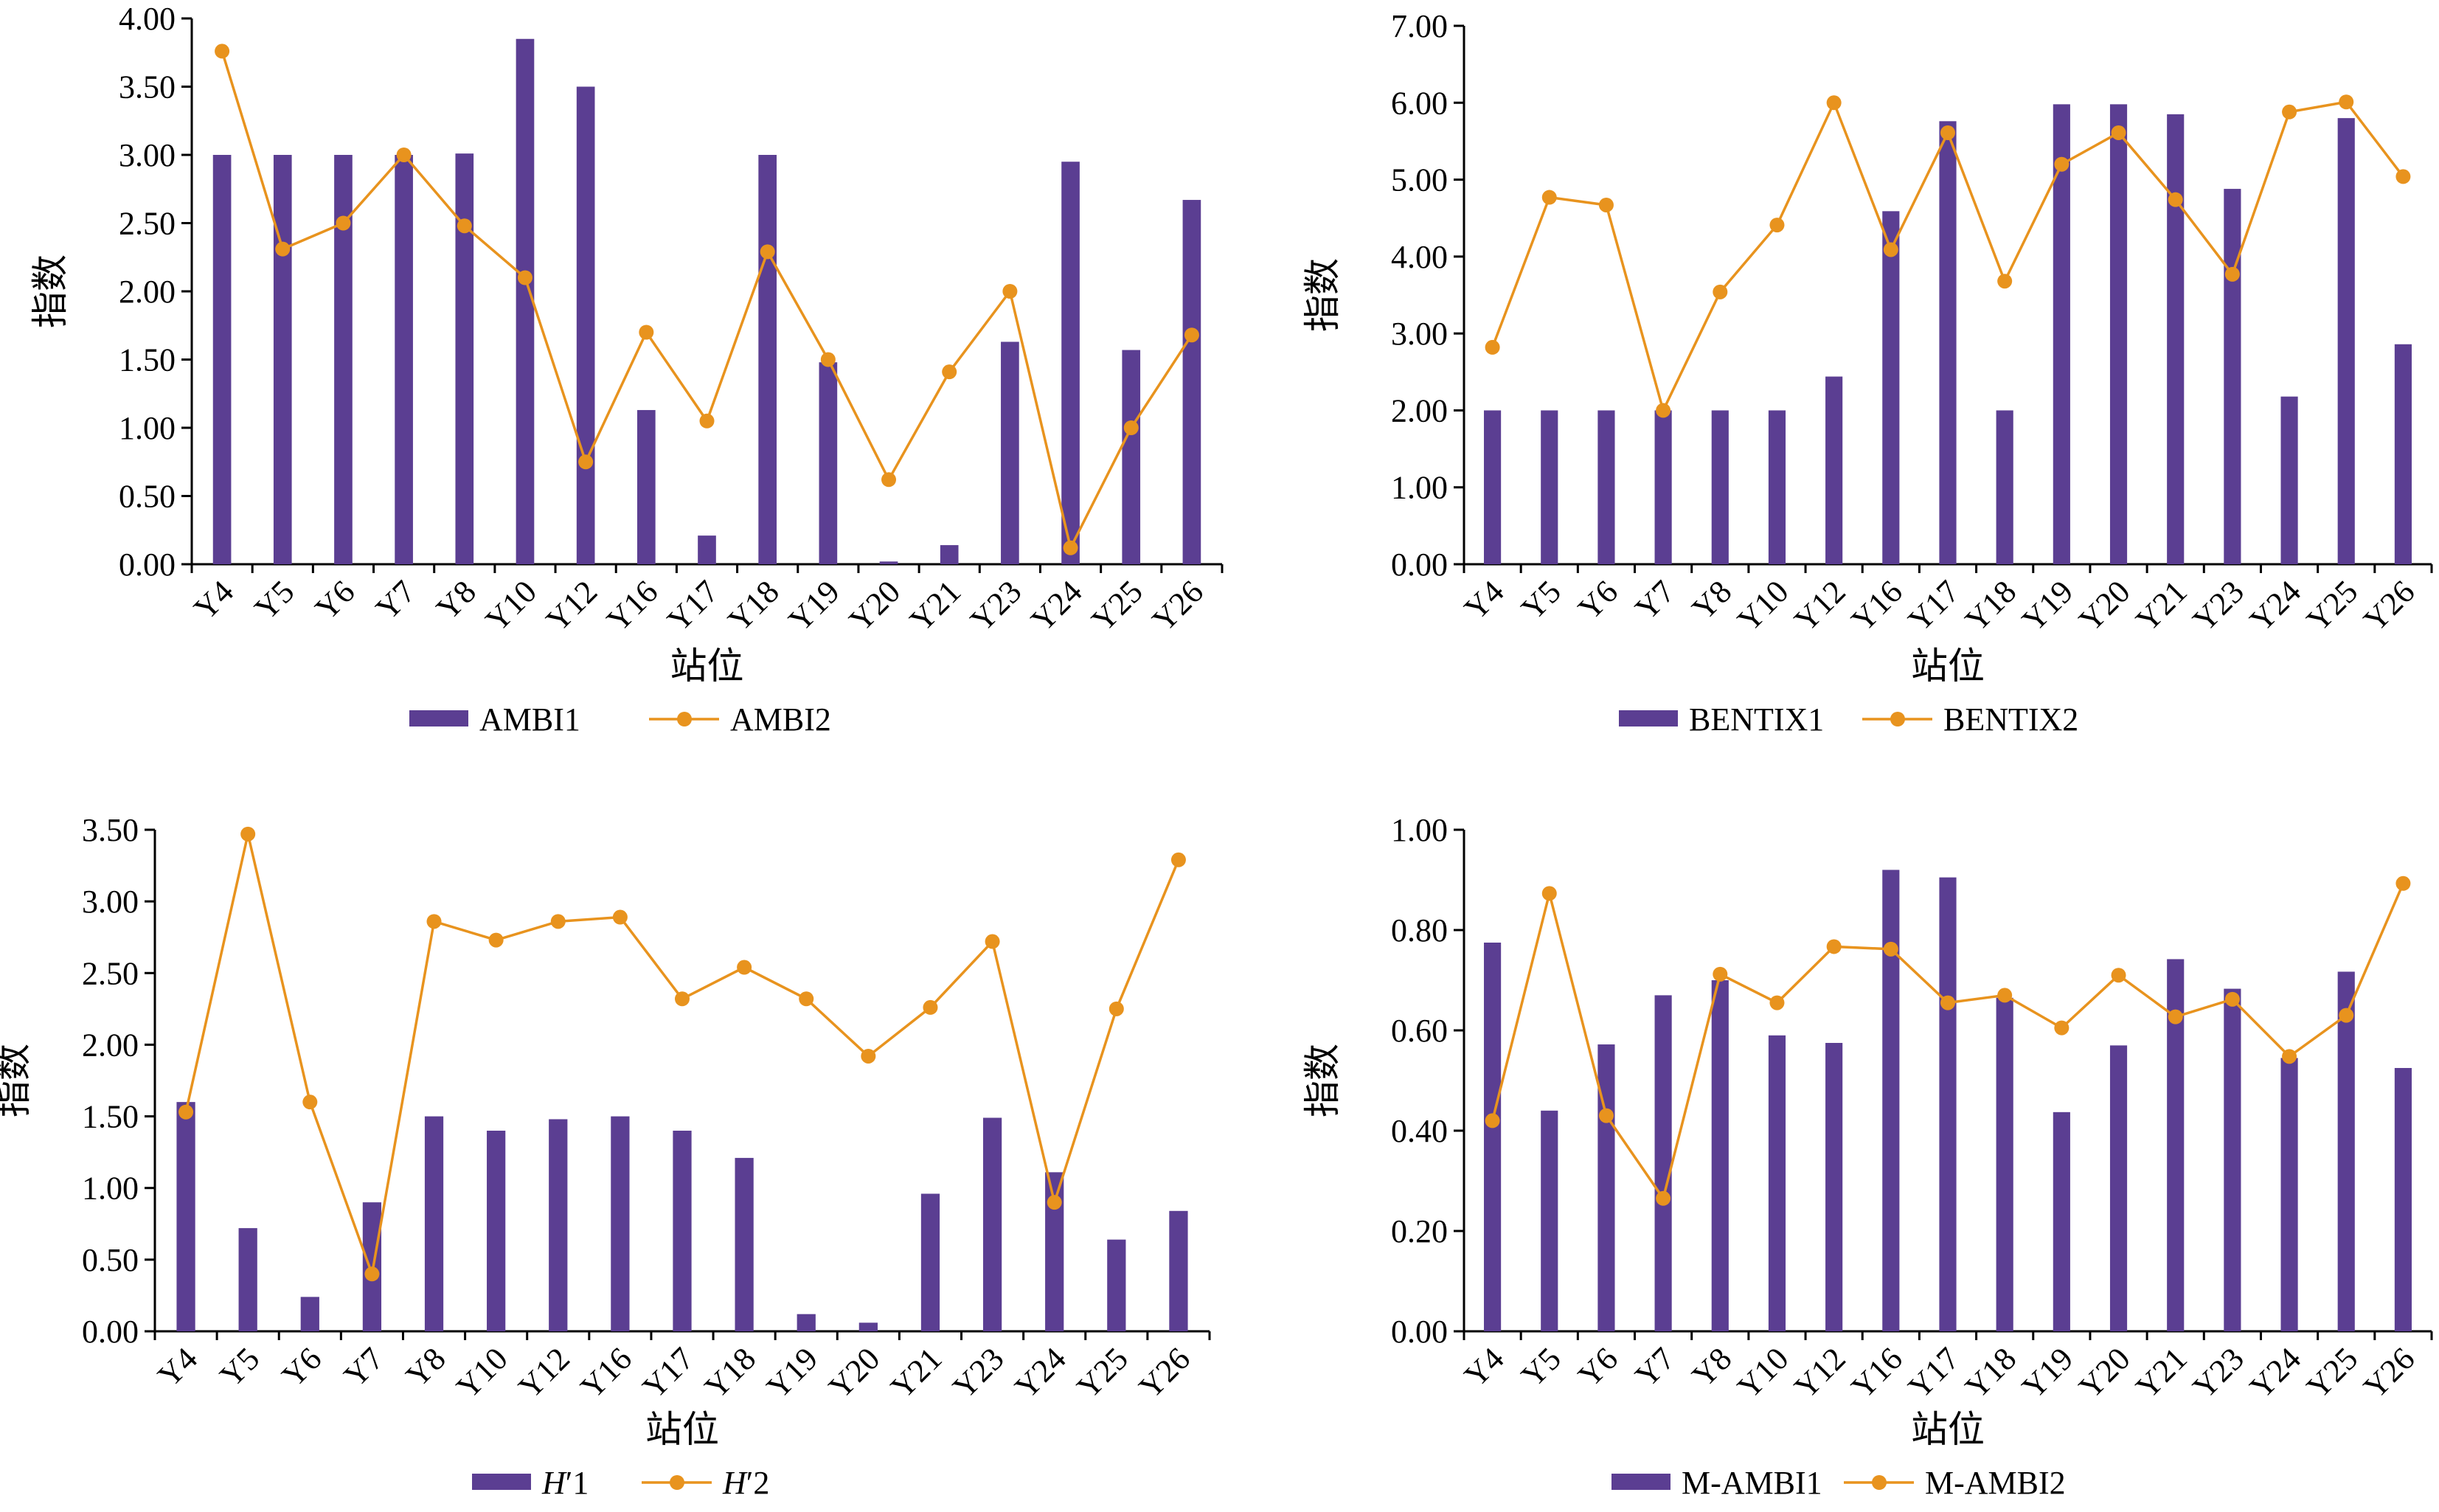 This screenshot has height=1512, width=2439. I want to click on line-point-Y17, so click(683, 999).